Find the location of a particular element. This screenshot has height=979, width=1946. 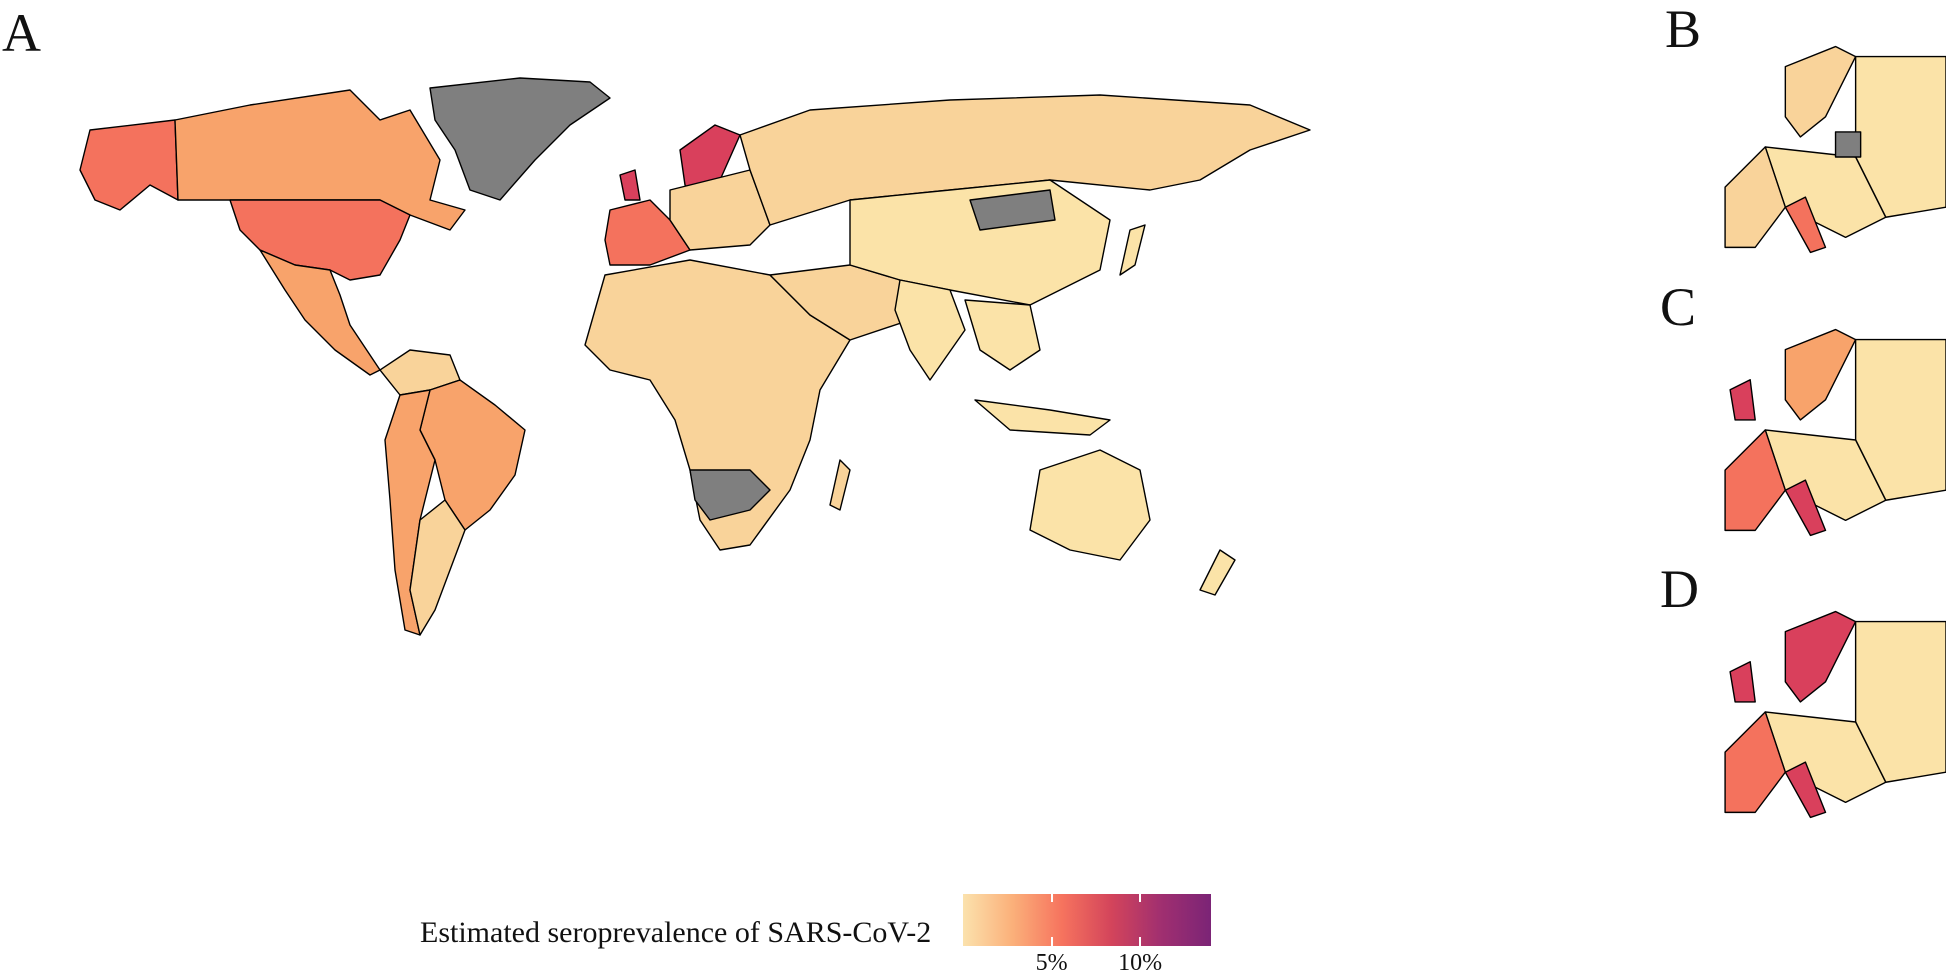

inset-c-western-europe is located at coordinates (1755, 480).